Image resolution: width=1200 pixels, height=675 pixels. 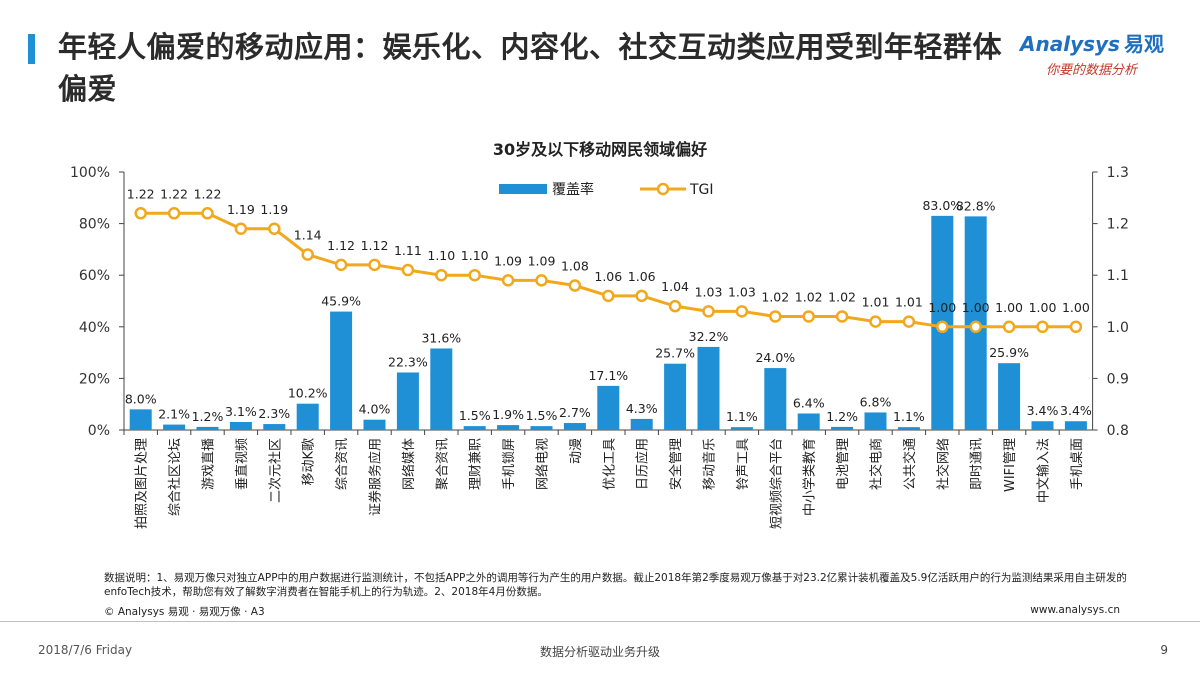 I want to click on tgi-point-label: 1.14, so click(x=308, y=235).